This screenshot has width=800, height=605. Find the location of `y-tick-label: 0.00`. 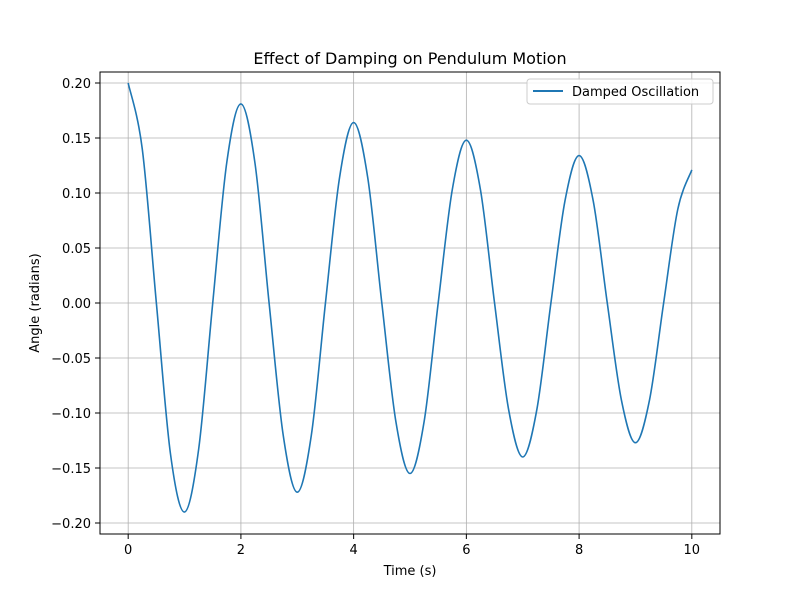

y-tick-label: 0.00 is located at coordinates (76, 304).